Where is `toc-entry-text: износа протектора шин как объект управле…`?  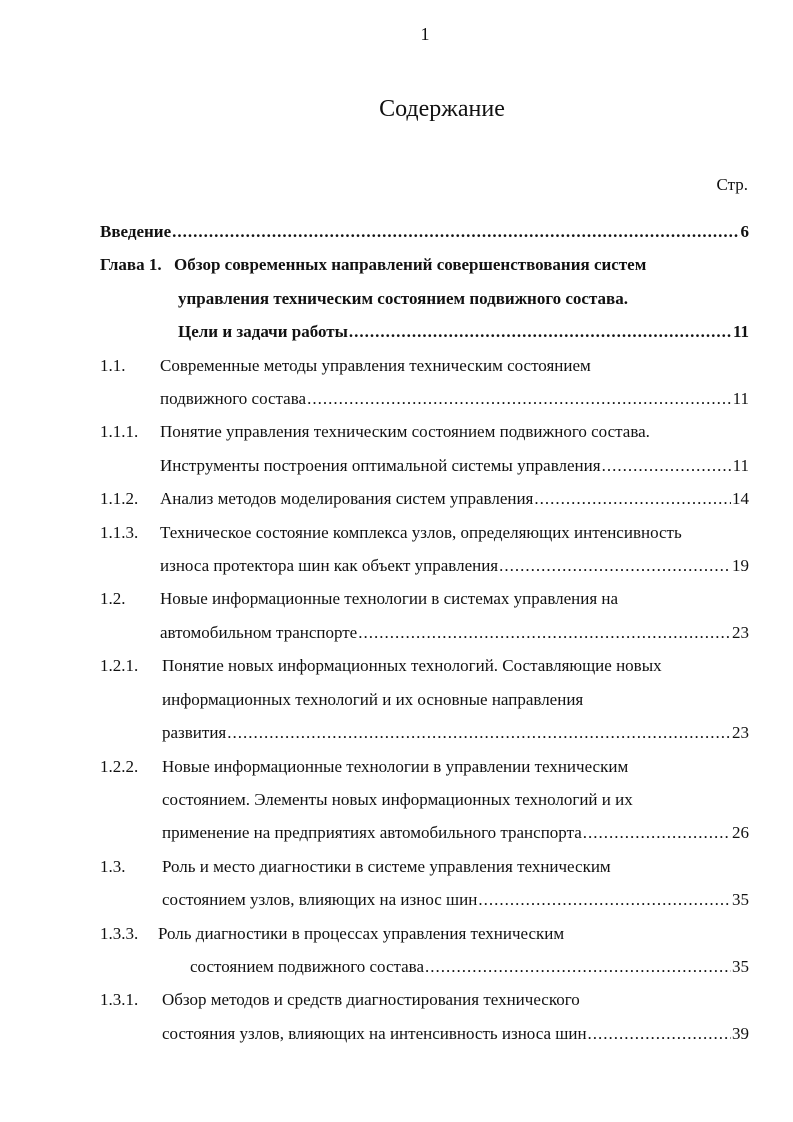
toc-entry-text: износа протектора шин как объект управле… is located at coordinates (329, 566).